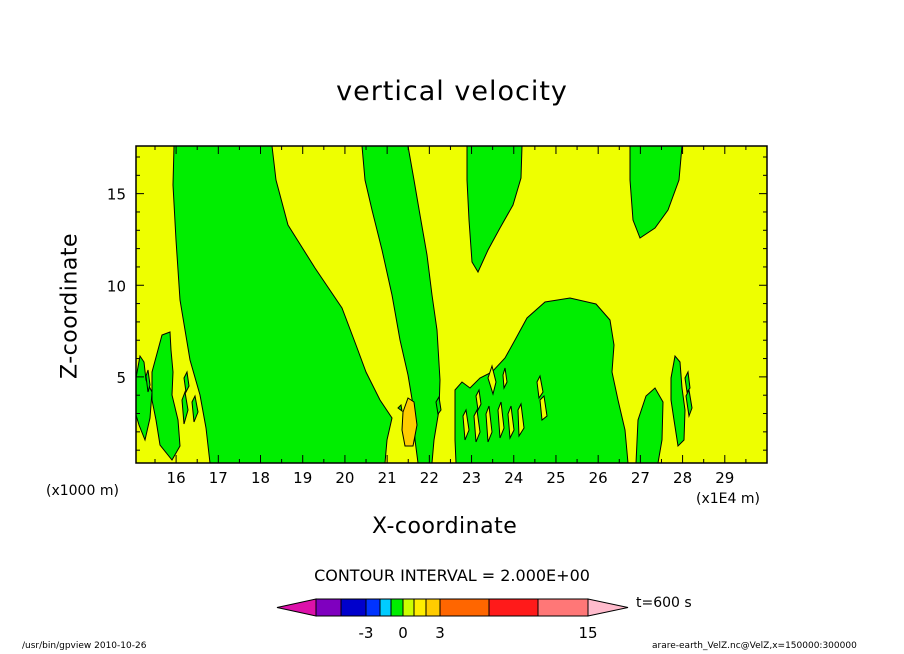 Image resolution: width=904 pixels, height=654 pixels. Describe the element at coordinates (116, 286) in the screenshot. I see `y-tick-label: 10` at that location.